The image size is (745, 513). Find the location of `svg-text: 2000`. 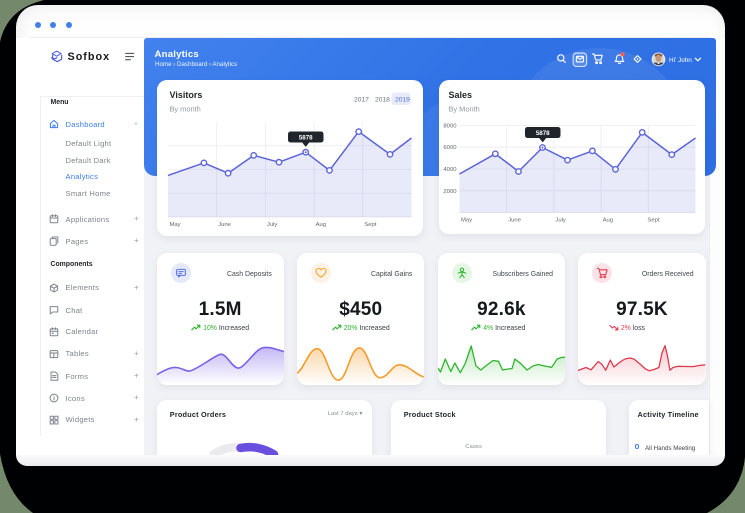

svg-text: 2000 is located at coordinates (450, 192).